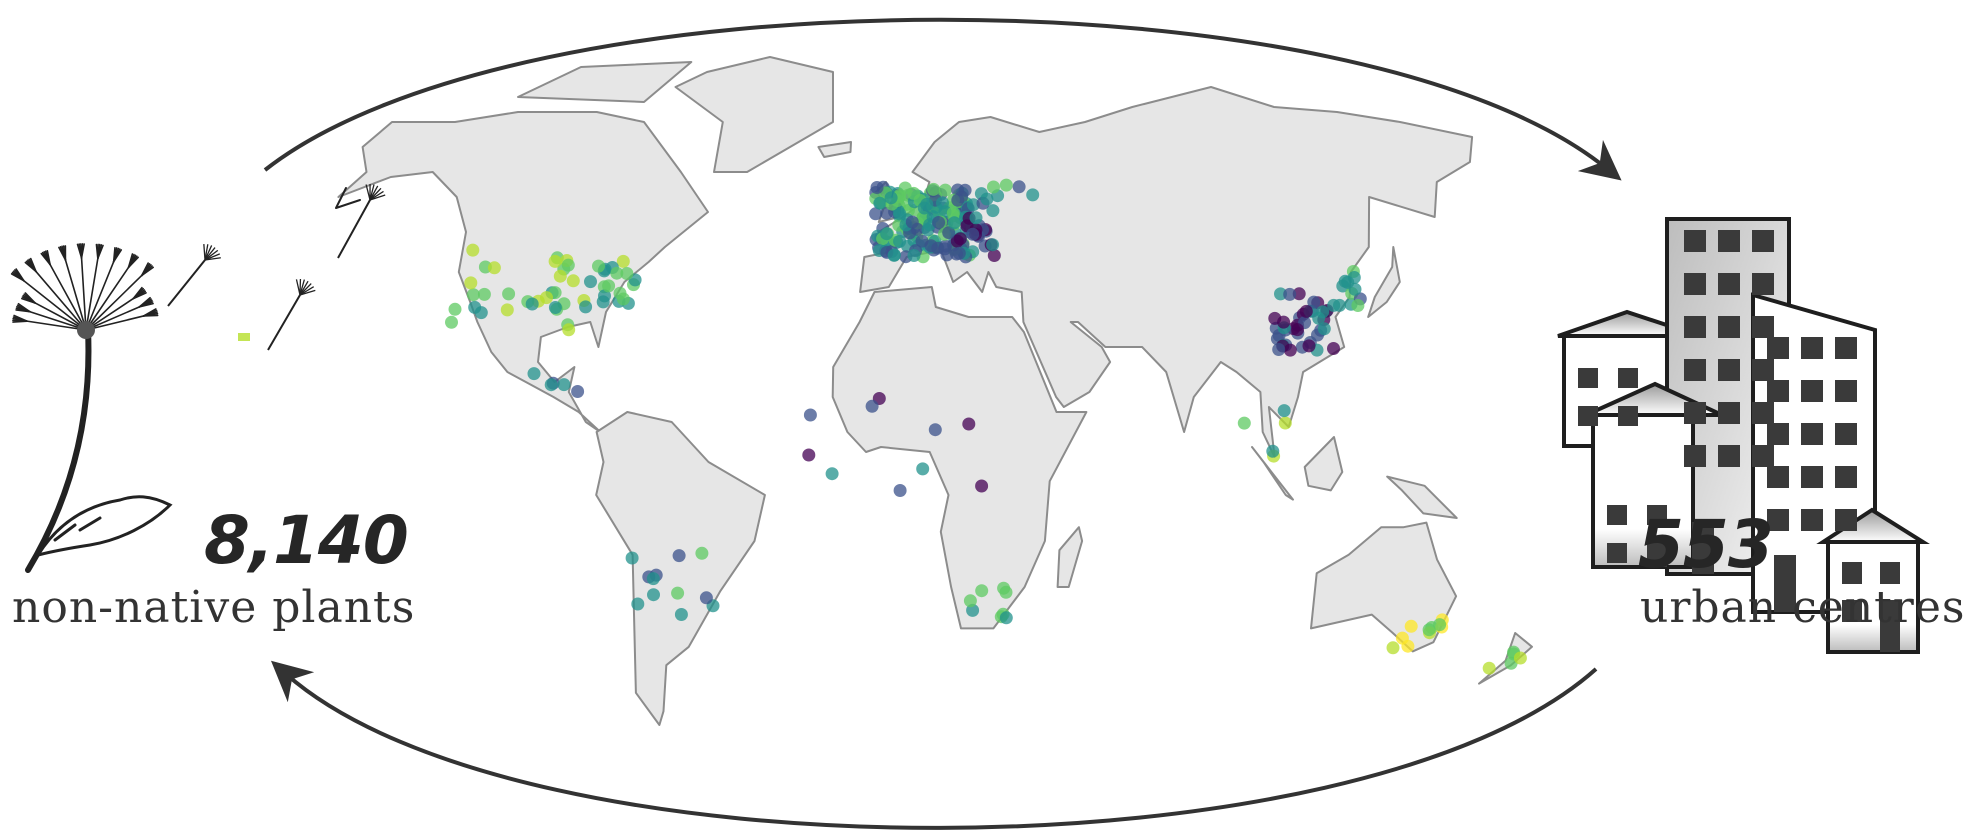 This screenshot has width=1979, height=834. Describe the element at coordinates (214, 607) in the screenshot. I see `plant-label: non-native plants` at that location.